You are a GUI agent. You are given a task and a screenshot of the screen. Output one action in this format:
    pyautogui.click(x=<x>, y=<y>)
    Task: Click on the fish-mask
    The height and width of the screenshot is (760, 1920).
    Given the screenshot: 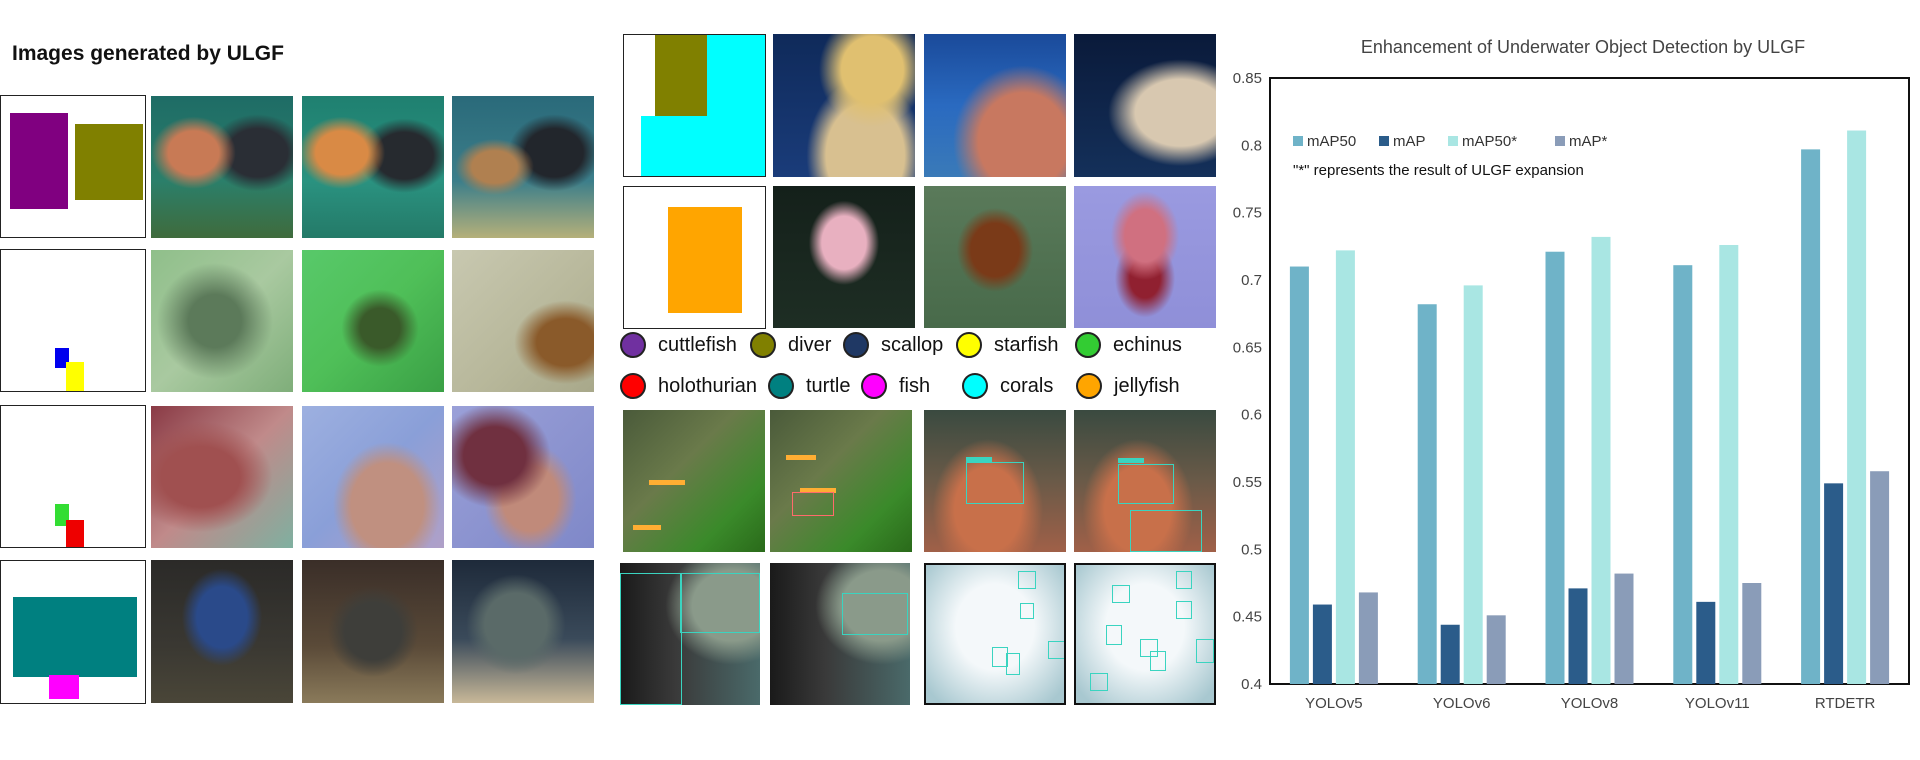 What is the action you would take?
    pyautogui.click(x=64, y=687)
    